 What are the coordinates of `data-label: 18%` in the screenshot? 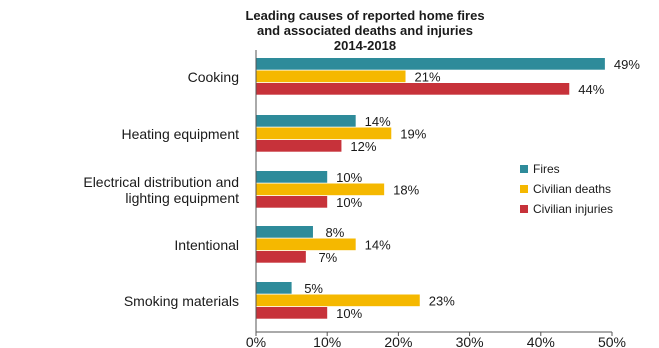 It's located at (406, 189).